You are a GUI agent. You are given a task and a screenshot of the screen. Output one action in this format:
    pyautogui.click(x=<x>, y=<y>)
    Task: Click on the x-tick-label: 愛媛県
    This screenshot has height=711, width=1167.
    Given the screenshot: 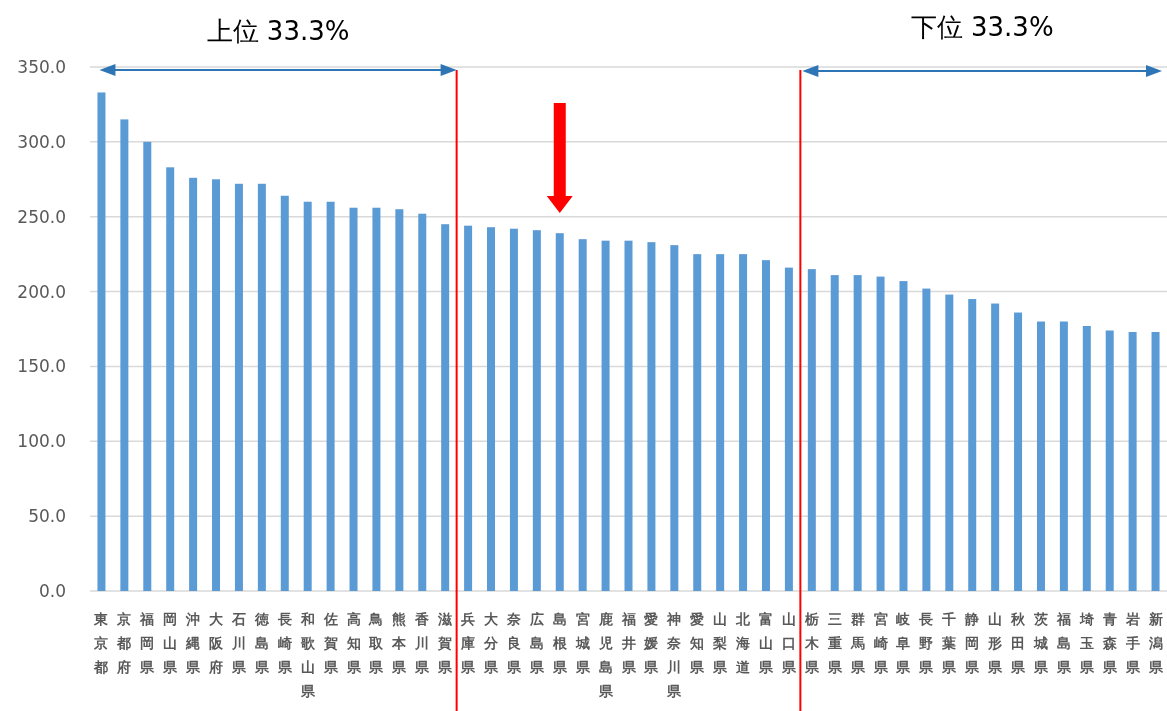 What is the action you would take?
    pyautogui.click(x=651, y=643)
    